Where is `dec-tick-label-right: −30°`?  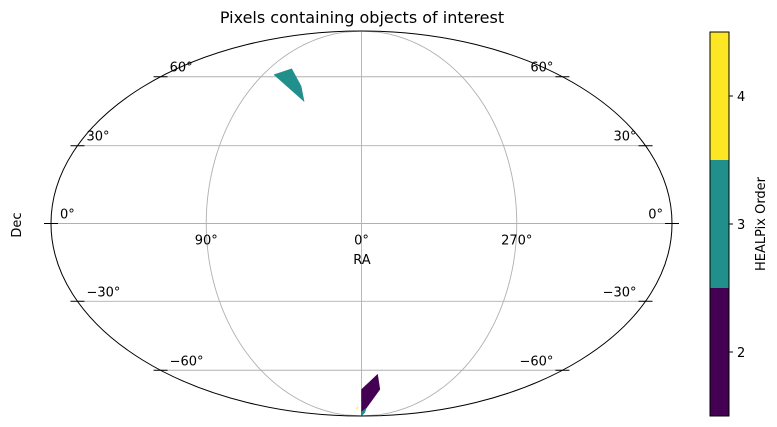
dec-tick-label-right: −30° is located at coordinates (103, 292).